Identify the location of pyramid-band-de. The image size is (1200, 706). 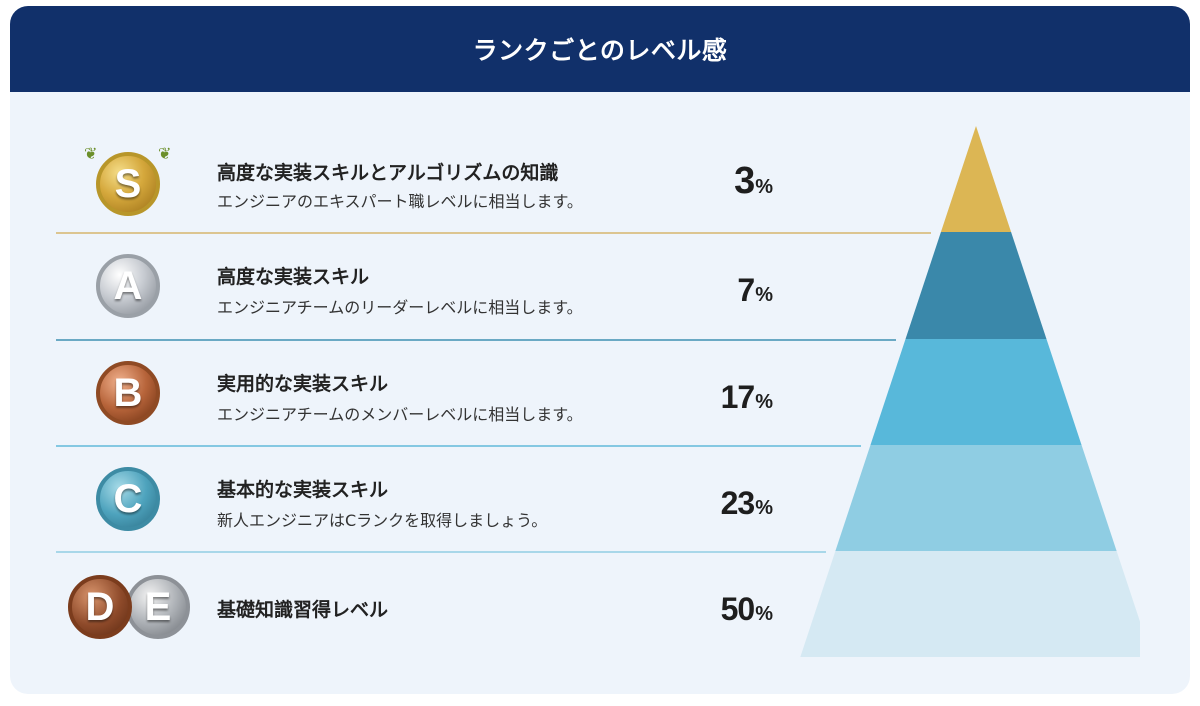
(970, 604).